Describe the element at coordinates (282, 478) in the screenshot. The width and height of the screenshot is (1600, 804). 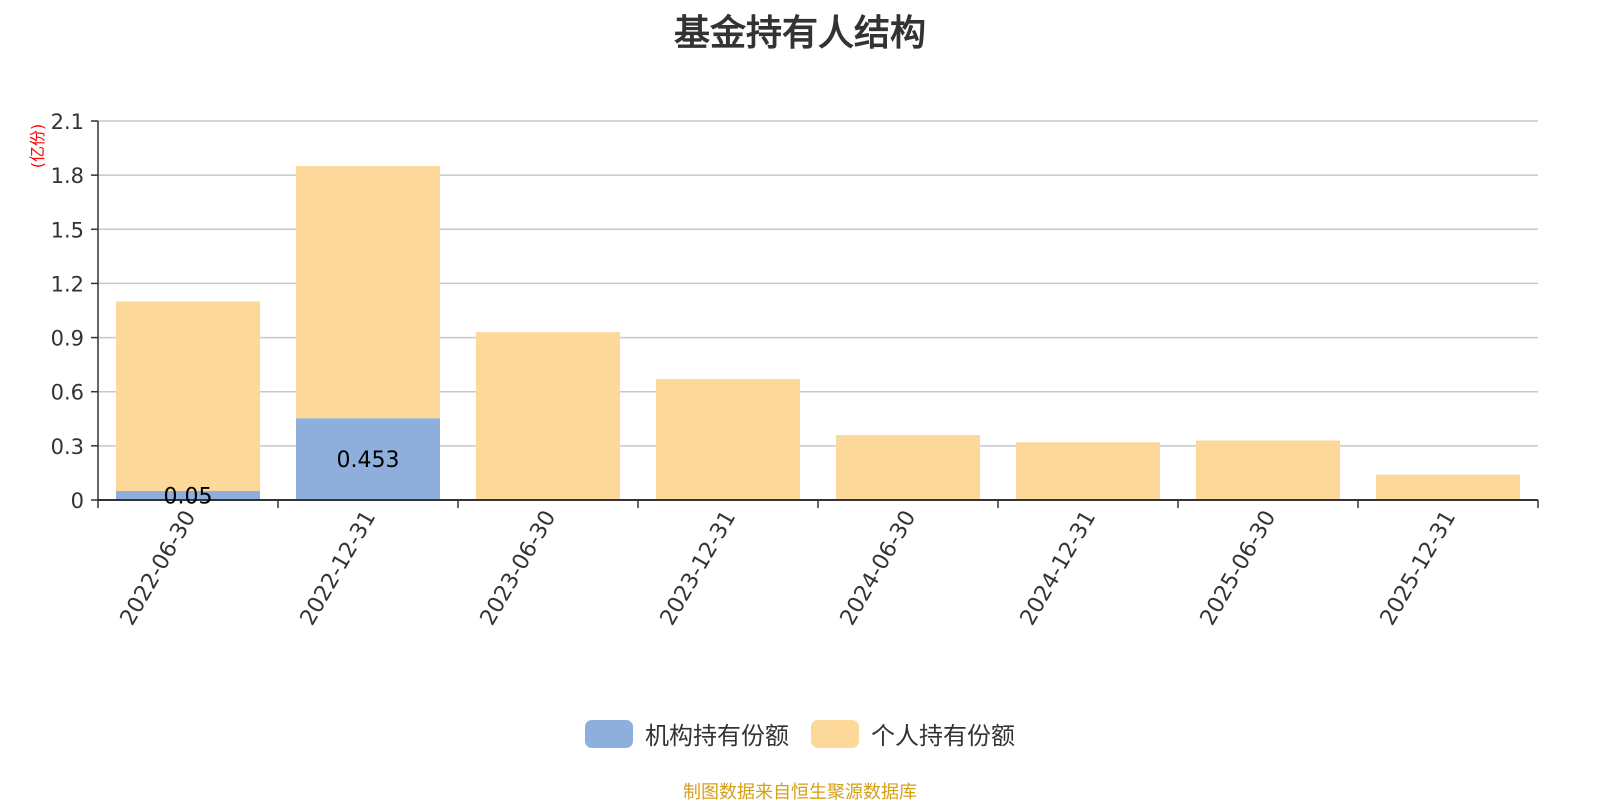
I see `data-labels: 0.05 0.453` at that location.